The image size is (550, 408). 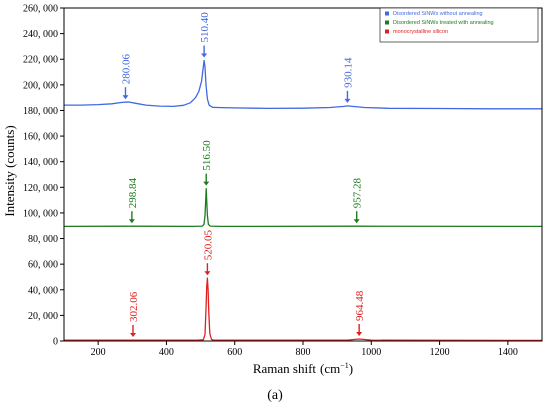 I want to click on y-tick-label: 160, 000, so click(x=40, y=137).